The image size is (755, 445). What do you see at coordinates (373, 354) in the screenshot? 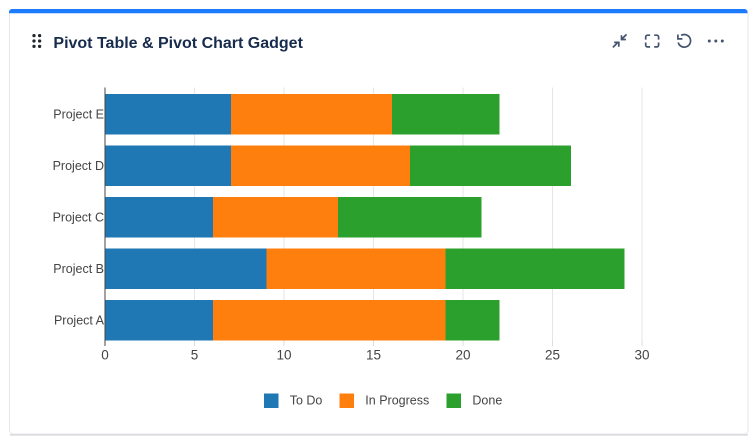
I see `svg-text: 15` at bounding box center [373, 354].